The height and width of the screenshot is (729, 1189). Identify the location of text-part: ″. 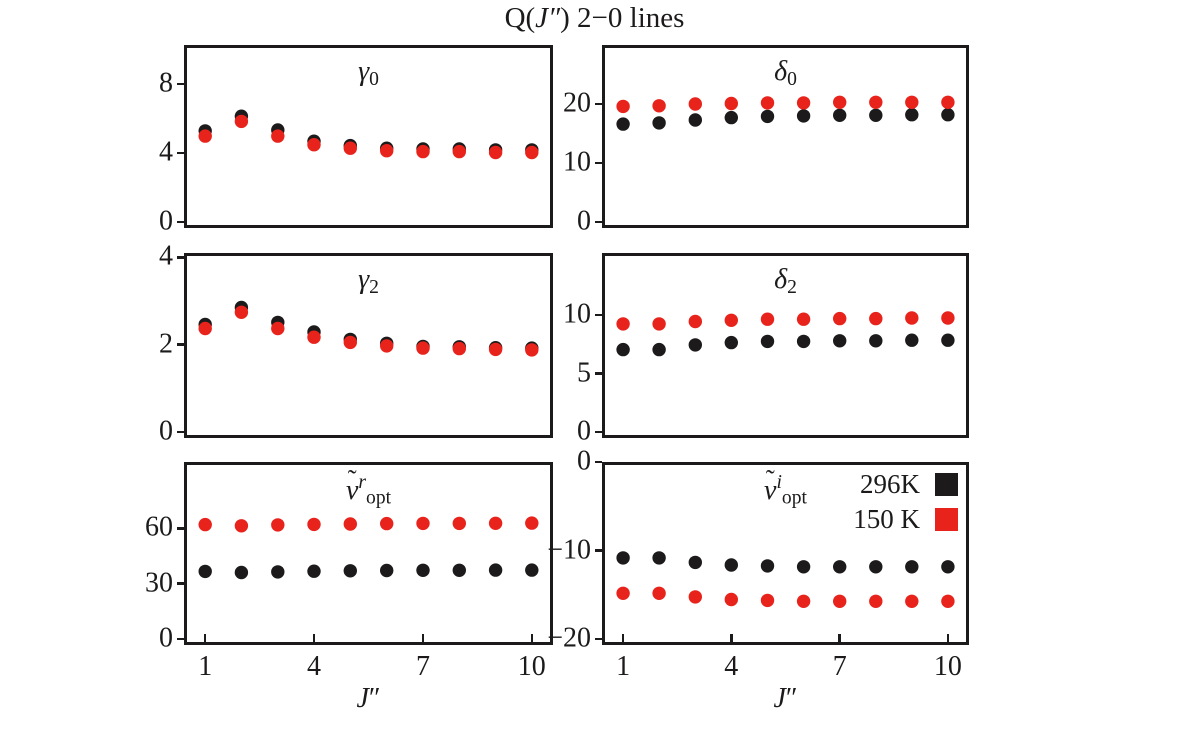
(374, 698).